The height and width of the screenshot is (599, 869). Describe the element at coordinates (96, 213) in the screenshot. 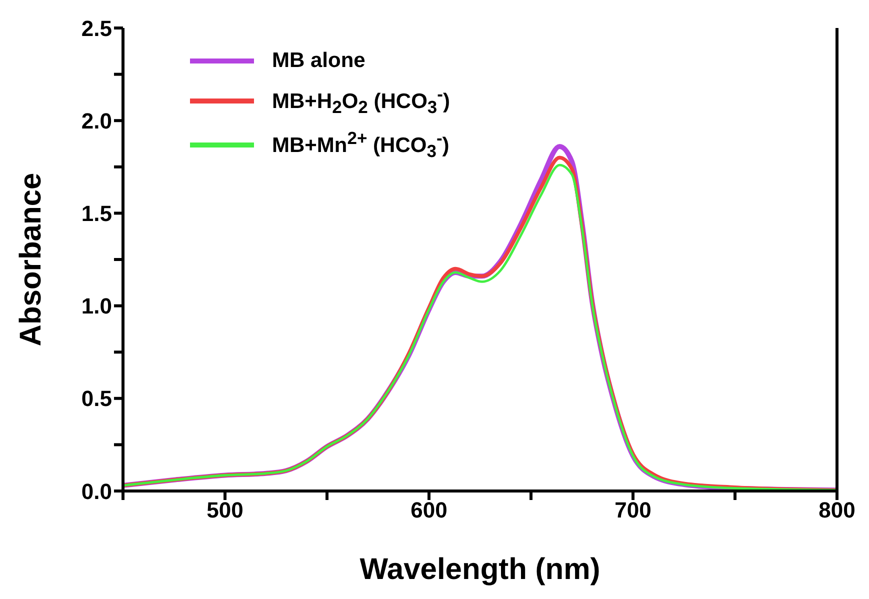

I see `y-tick-label: 1.5` at that location.